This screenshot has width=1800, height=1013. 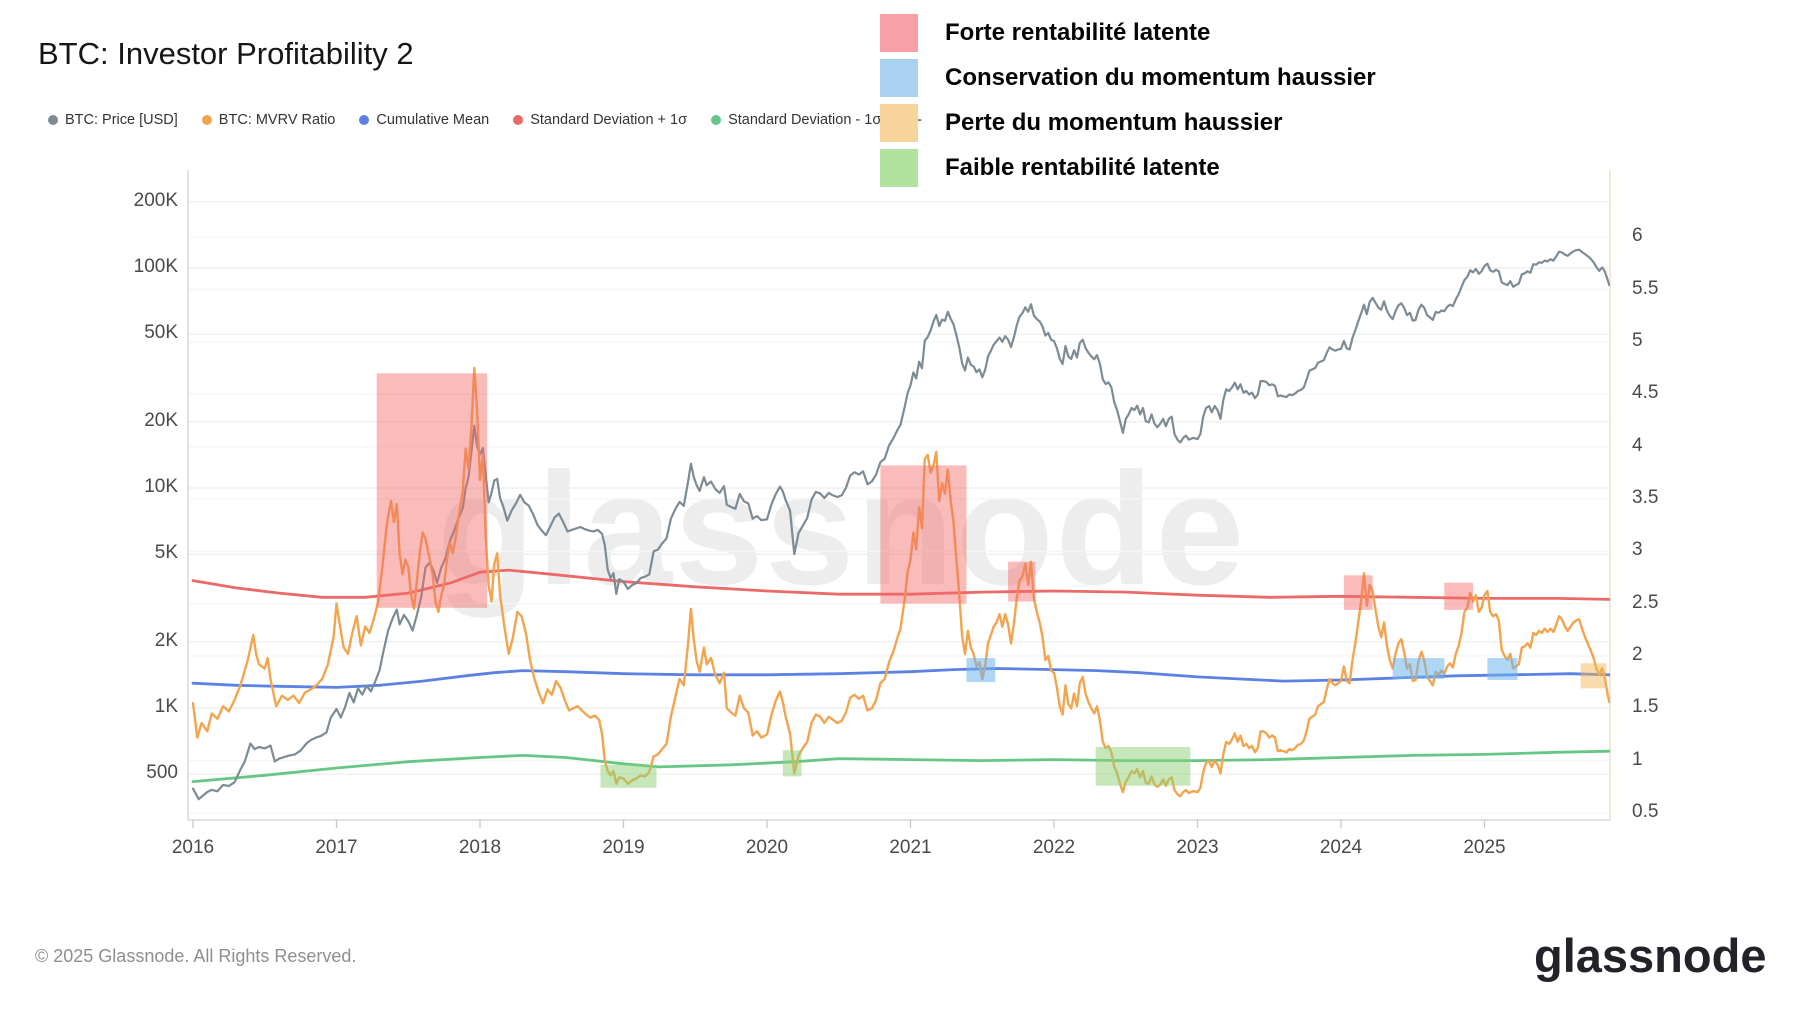 I want to click on series-legend-label: BTC: MVRV Ratio, so click(x=277, y=120).